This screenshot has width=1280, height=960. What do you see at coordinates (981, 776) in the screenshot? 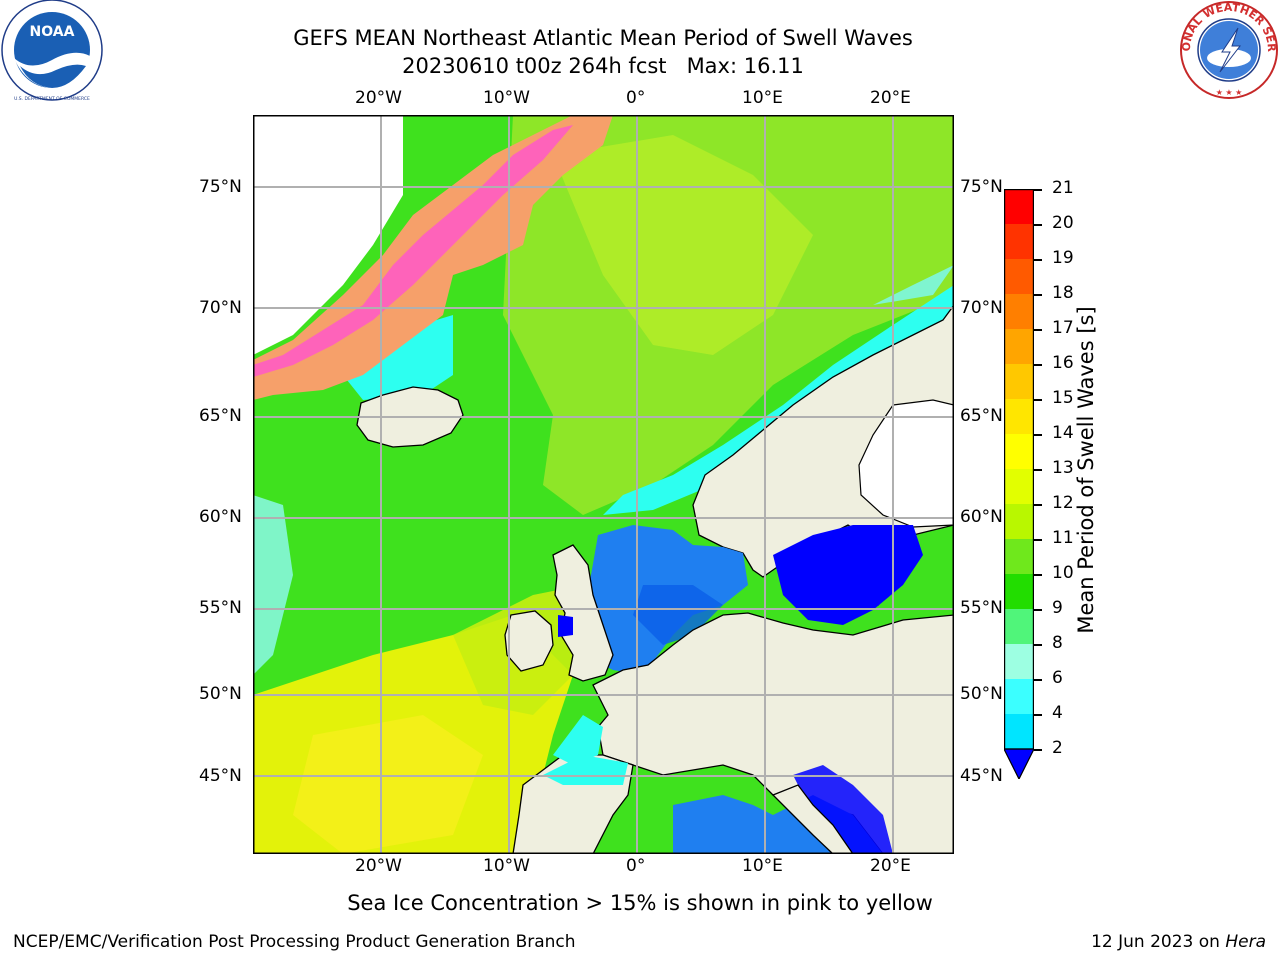
I see `y-tick-right: 45°N` at bounding box center [981, 776].